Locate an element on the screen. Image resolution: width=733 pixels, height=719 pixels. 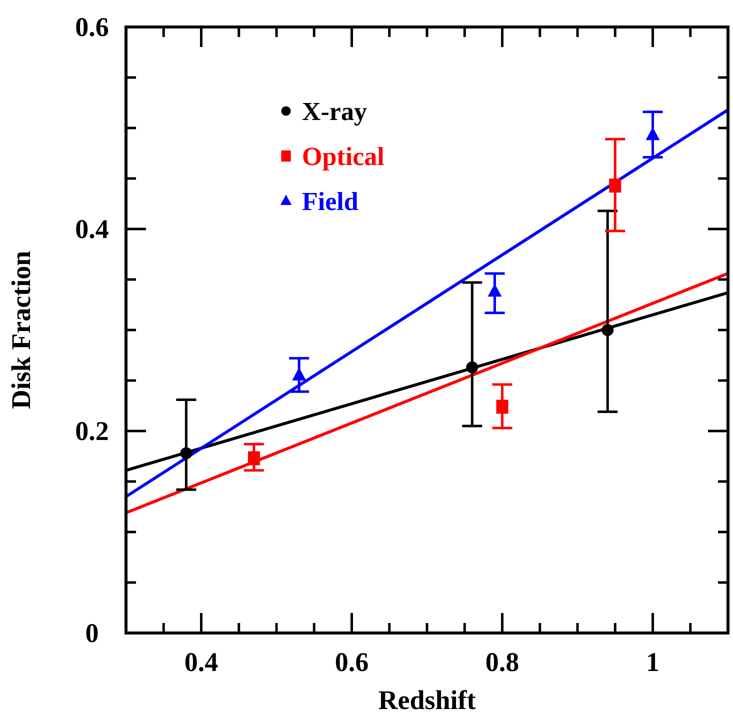
legend-label: Optical is located at coordinates (343, 156).